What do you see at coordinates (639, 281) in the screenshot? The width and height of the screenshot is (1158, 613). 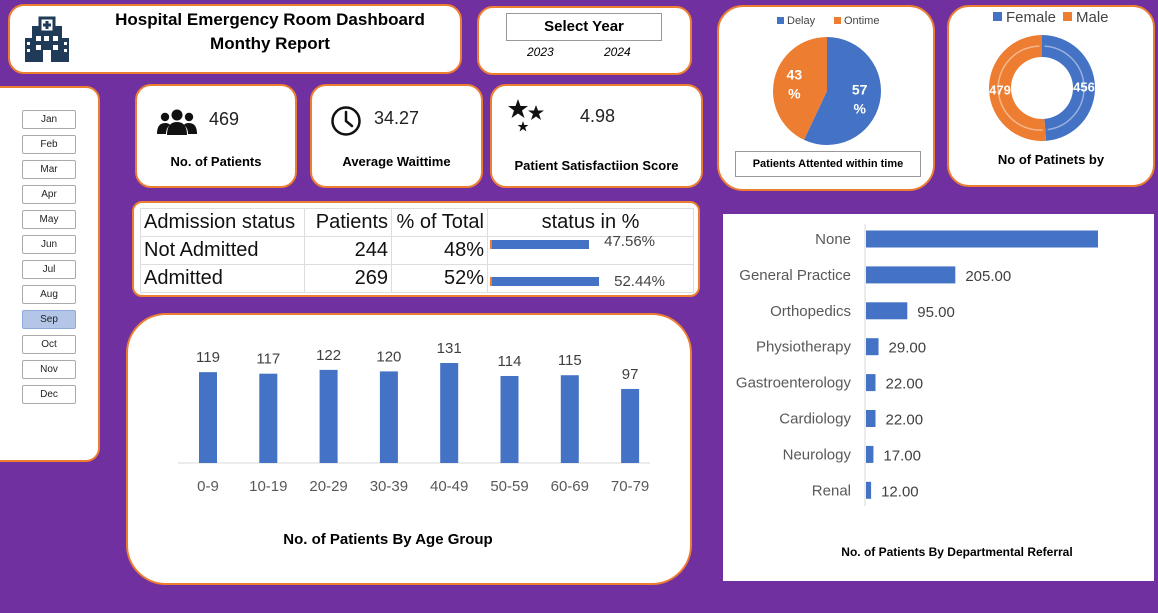 I see `data-bar-label: 52.44%` at bounding box center [639, 281].